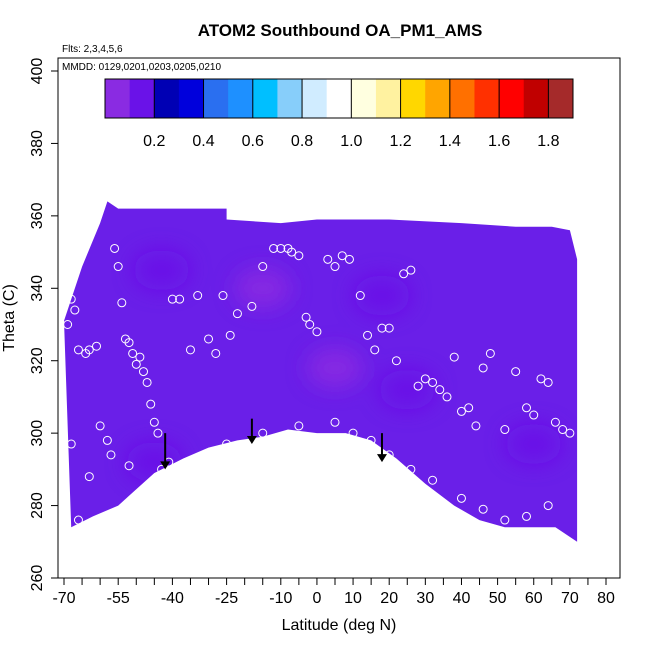 Image resolution: width=650 pixels, height=650 pixels. I want to click on colorbar-tick-label-6: 1.4, so click(450, 141).